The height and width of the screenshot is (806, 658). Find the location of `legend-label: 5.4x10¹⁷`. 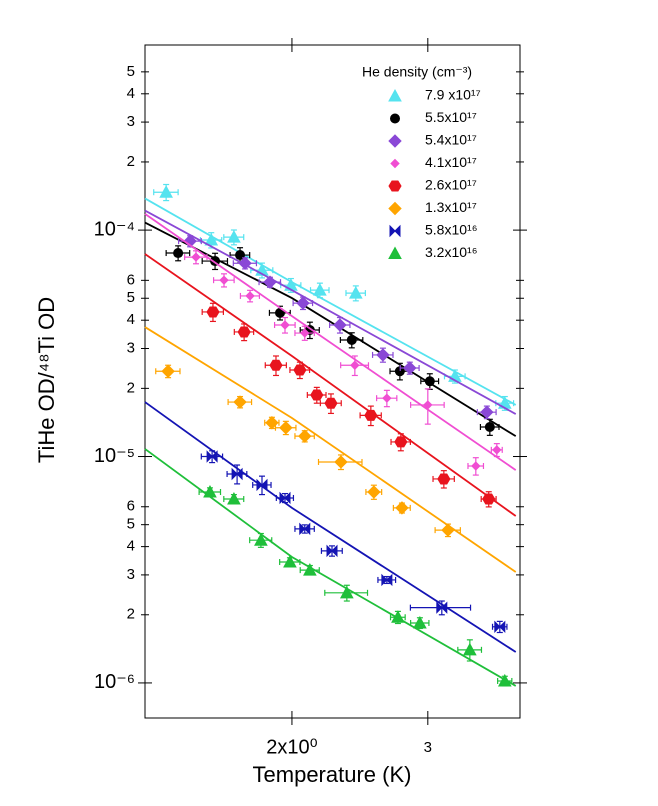

legend-label: 5.4x10¹⁷ is located at coordinates (451, 140).